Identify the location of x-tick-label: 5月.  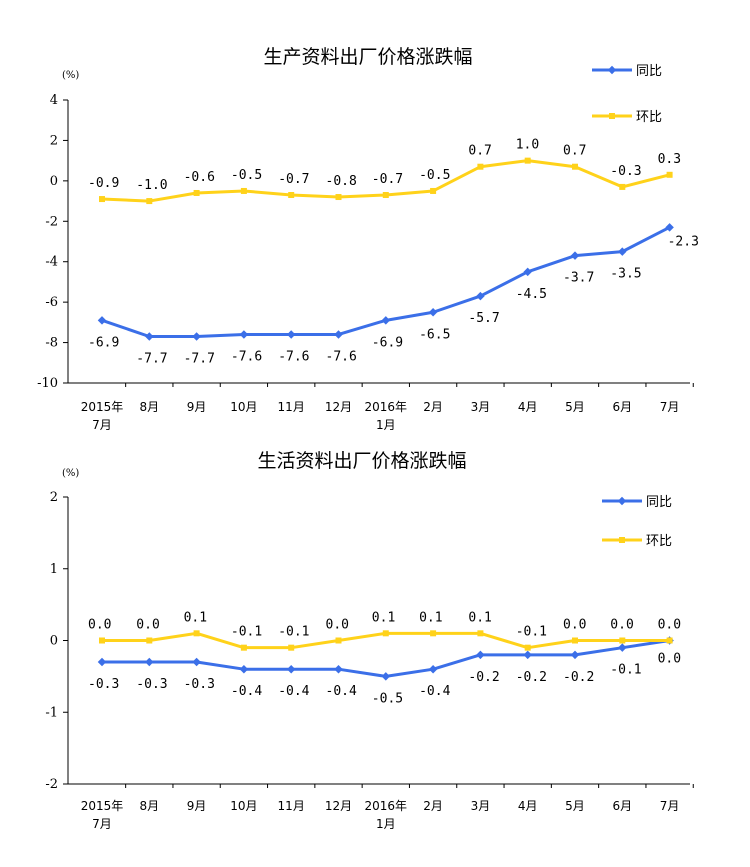
(575, 806).